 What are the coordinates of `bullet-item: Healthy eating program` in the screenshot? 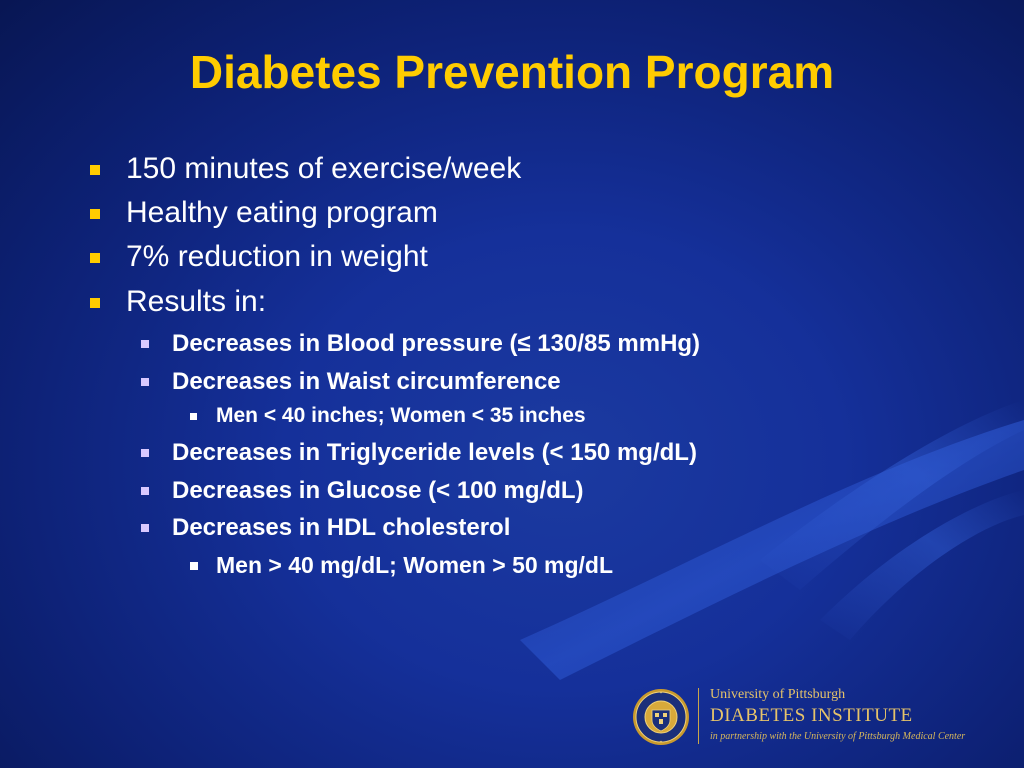 It's located at (264, 213).